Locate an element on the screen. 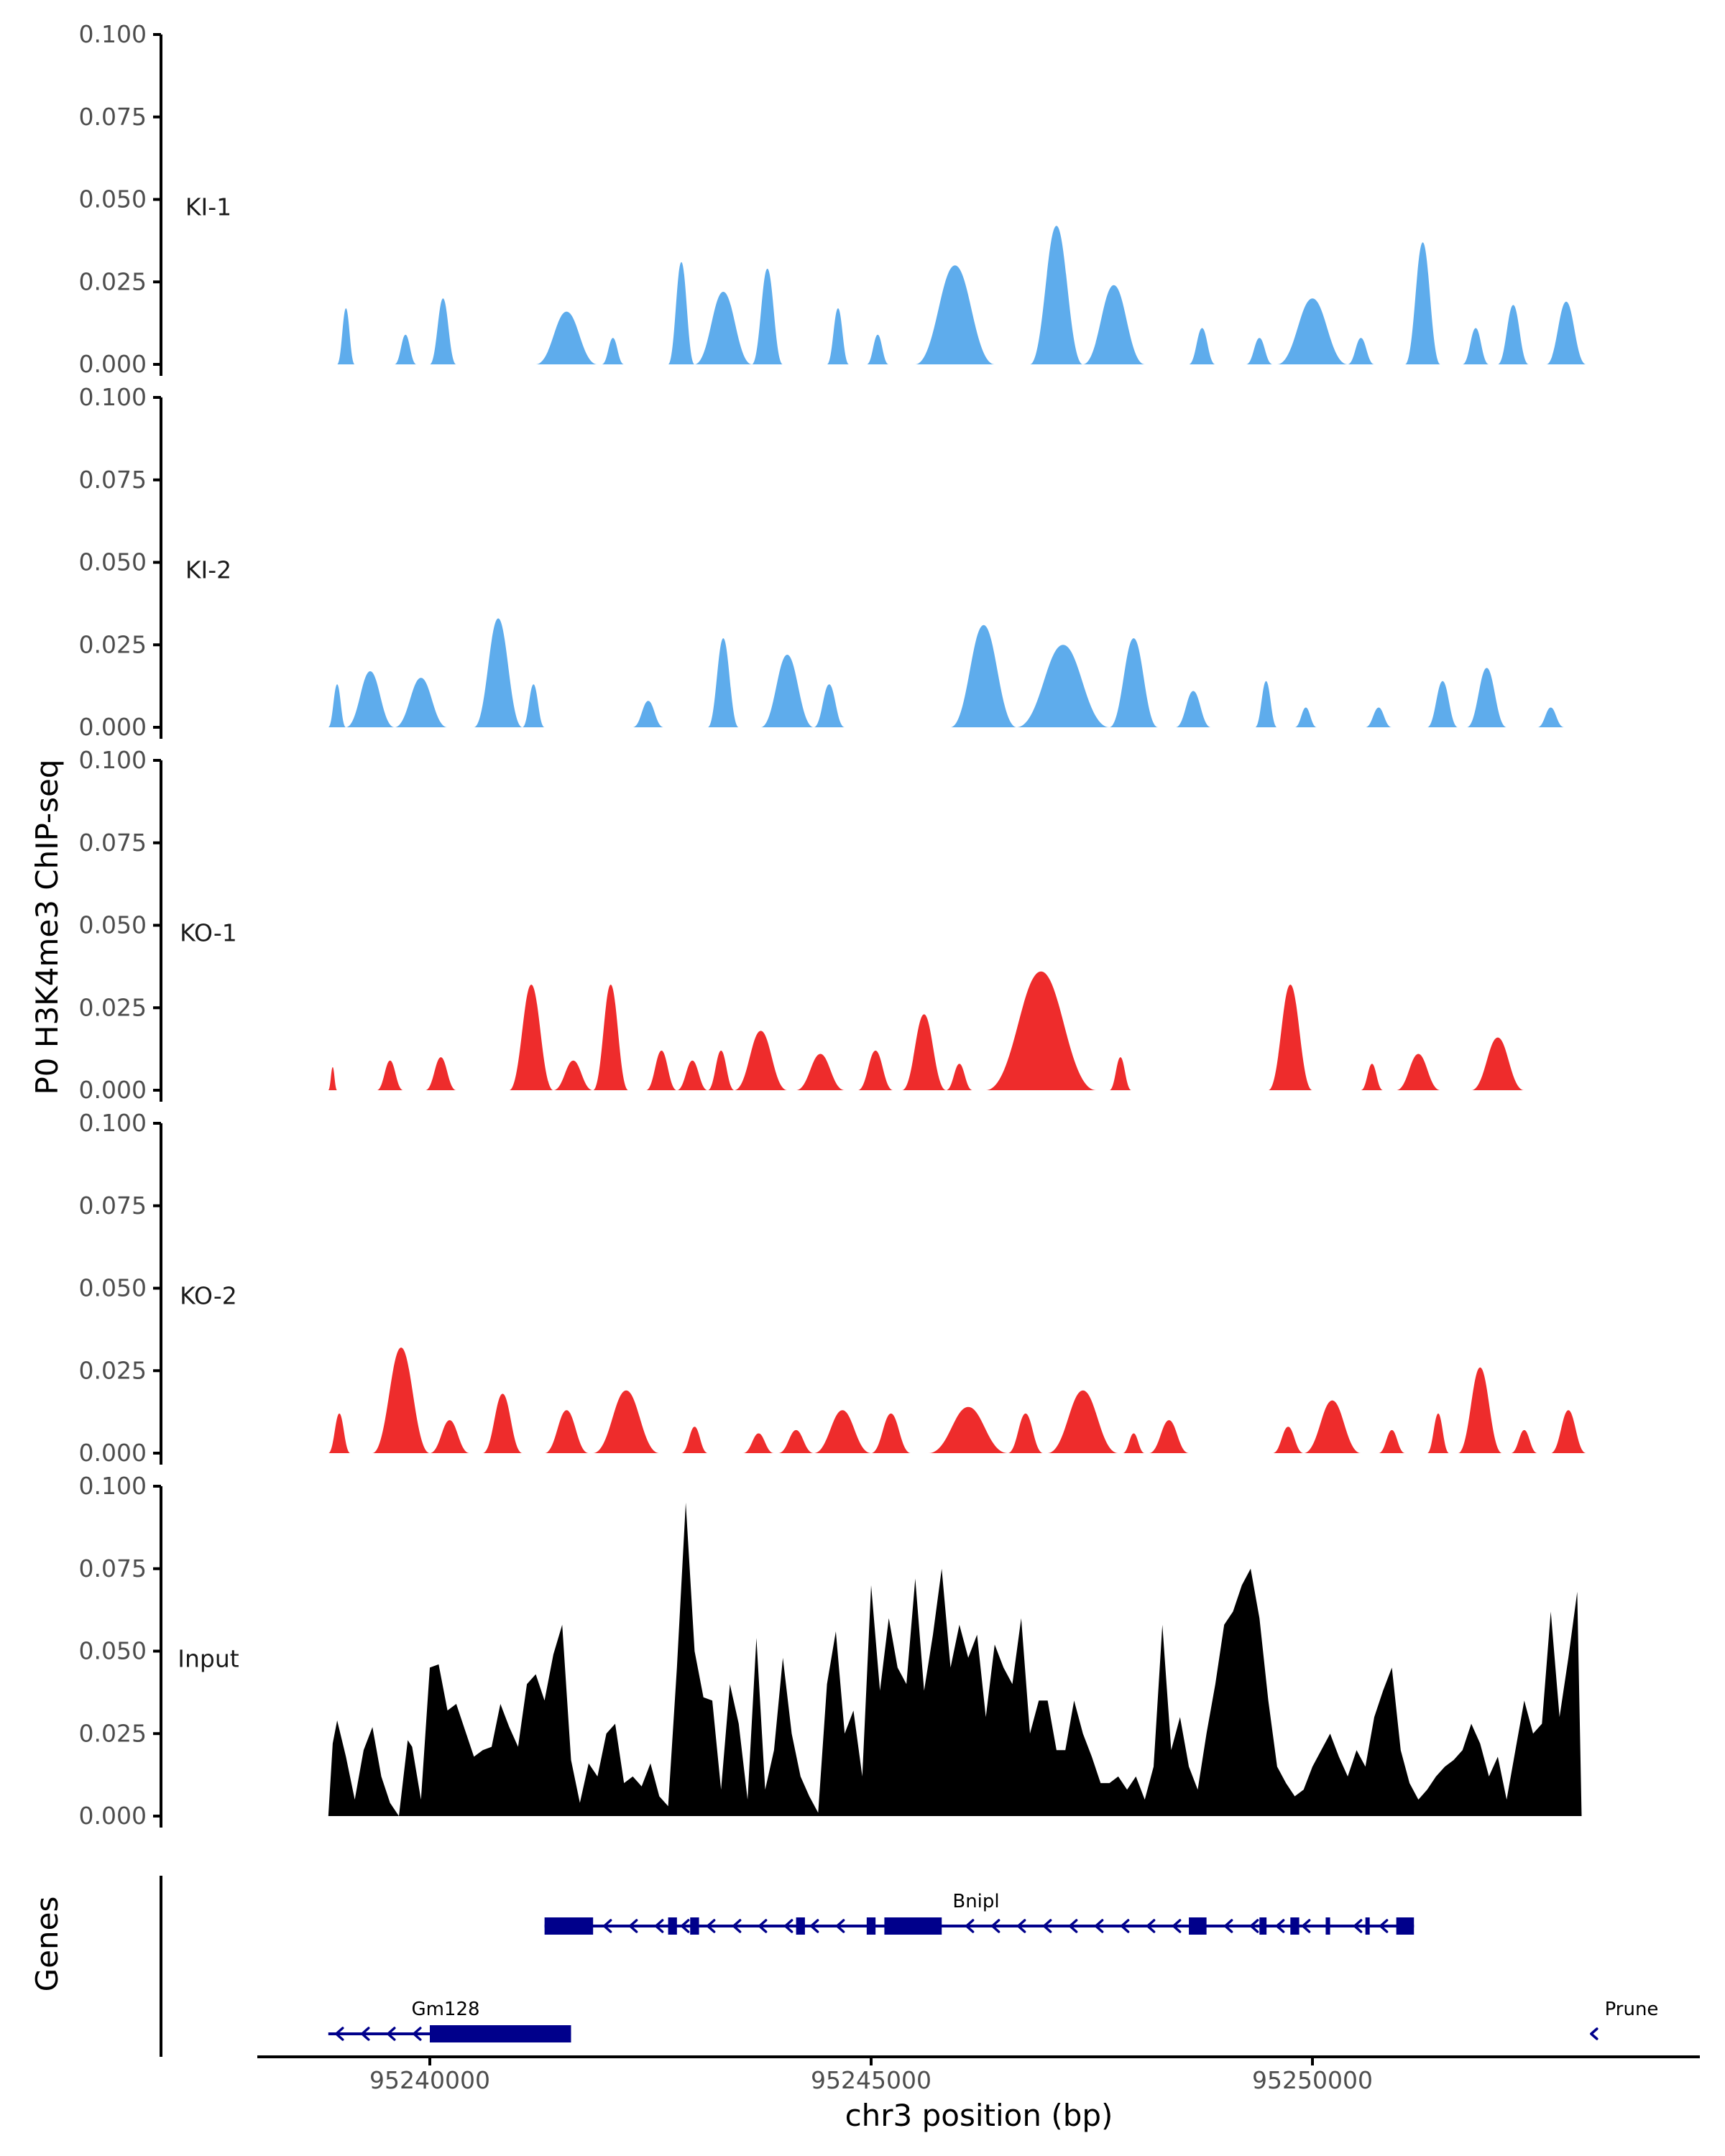 This screenshot has width=1725, height=2156. track-label: KI-1 is located at coordinates (208, 207).